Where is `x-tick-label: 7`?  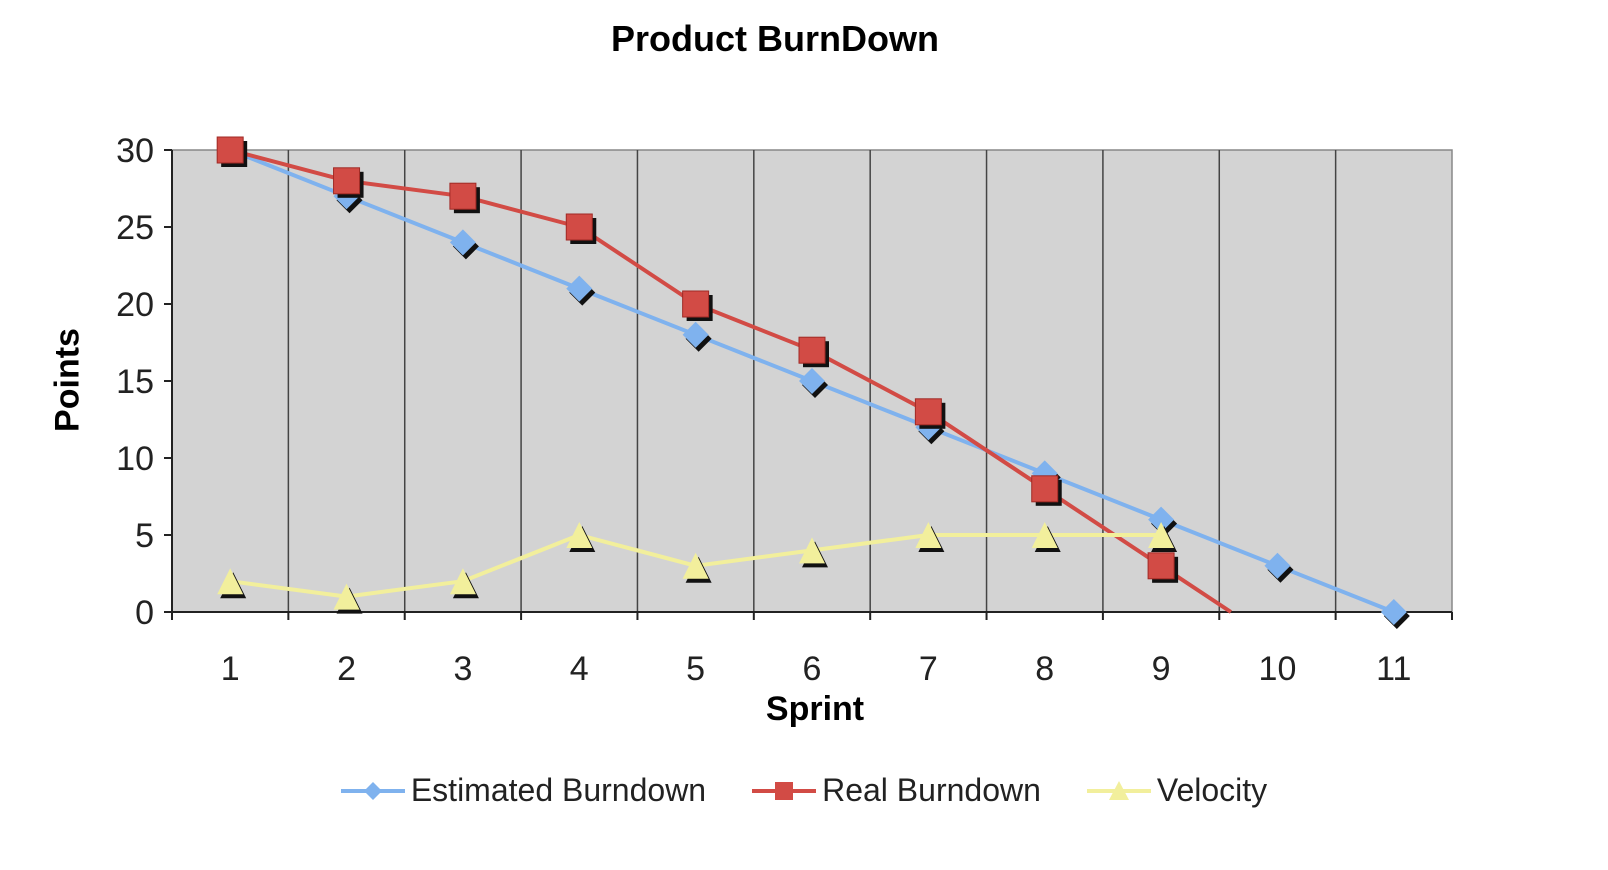
x-tick-label: 7 is located at coordinates (928, 669).